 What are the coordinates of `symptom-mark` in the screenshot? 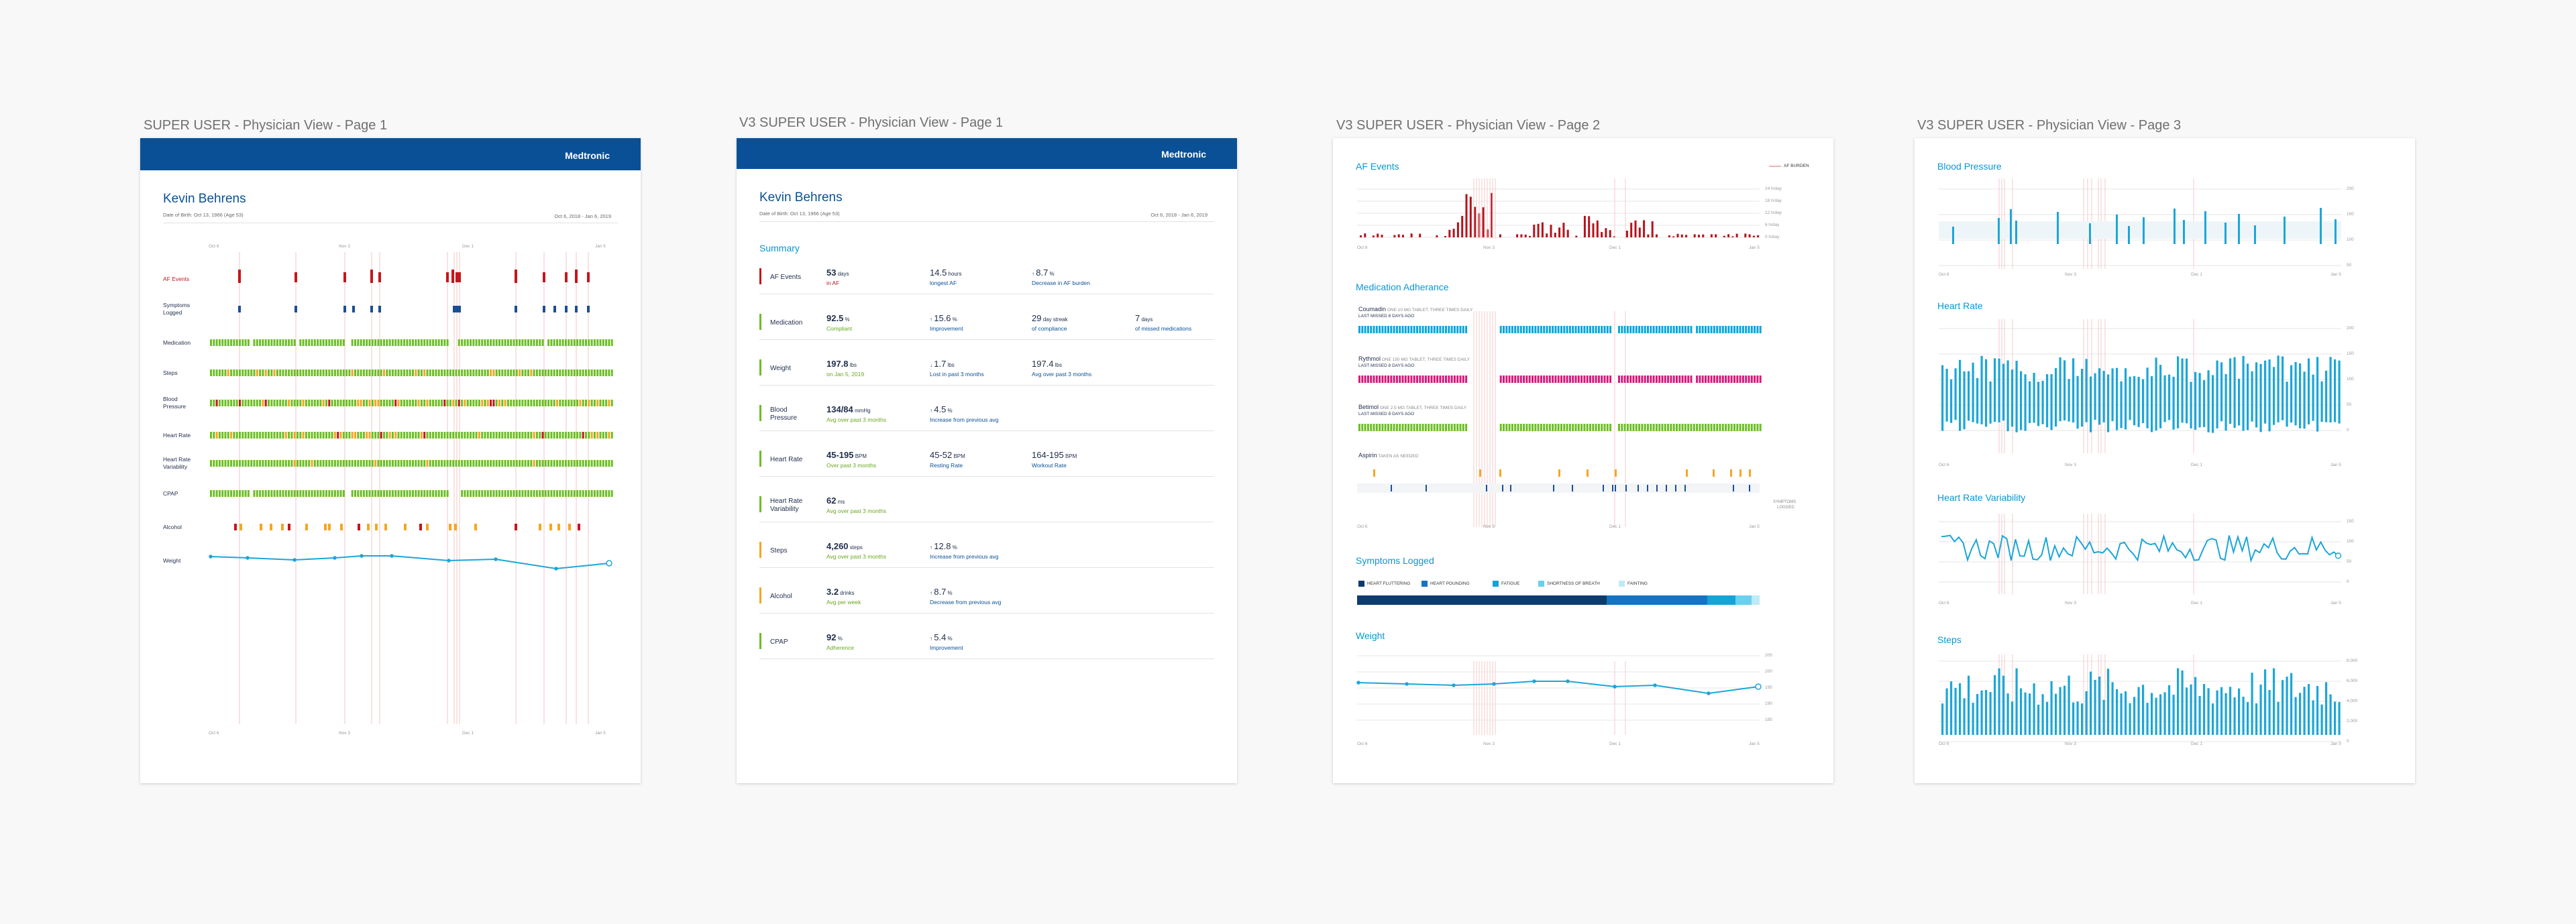 It's located at (1638, 488).